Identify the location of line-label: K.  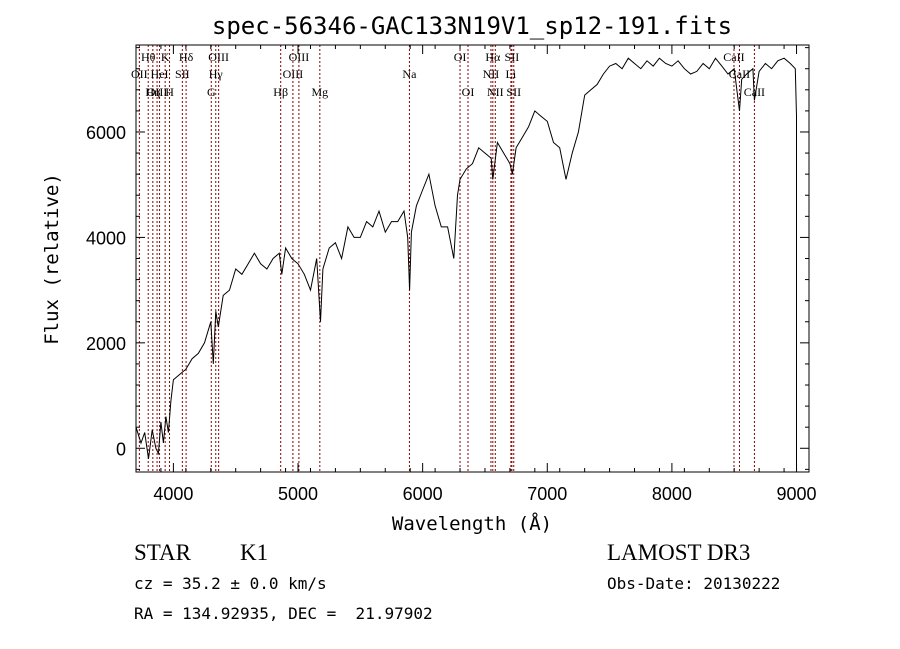
(165, 57).